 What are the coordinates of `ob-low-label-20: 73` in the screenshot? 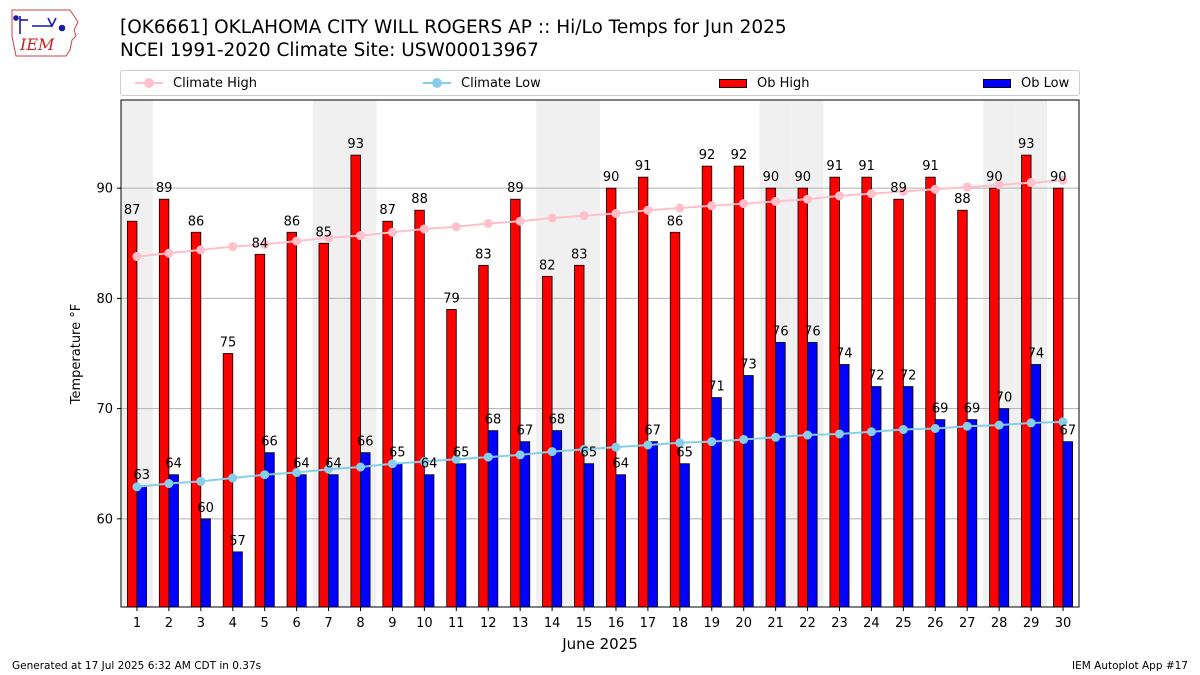 It's located at (748, 365).